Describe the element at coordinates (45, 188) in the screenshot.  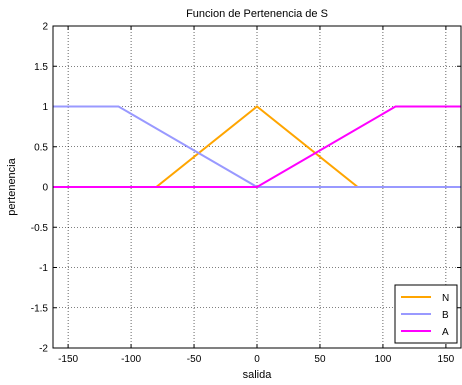
I see `y-tick-label: 0` at that location.